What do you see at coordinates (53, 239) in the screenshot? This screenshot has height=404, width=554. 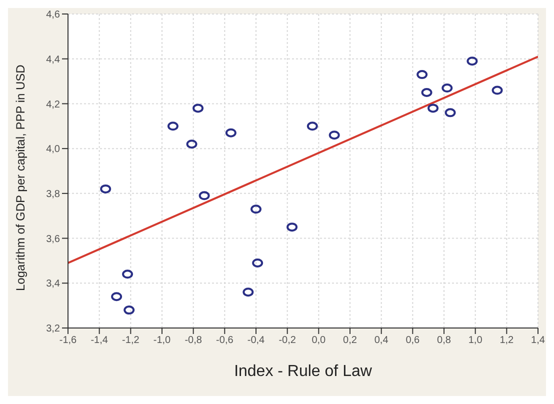 I see `y-tick-label: 3,6` at bounding box center [53, 239].